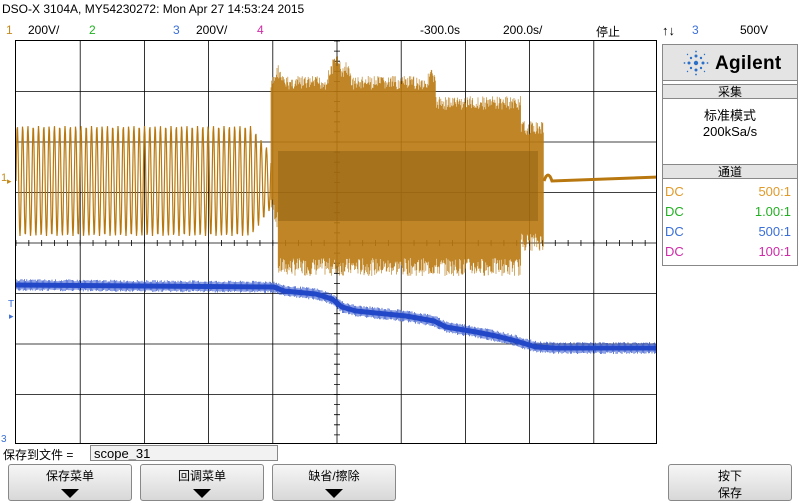  What do you see at coordinates (730, 194) in the screenshot?
I see `channel-row-1: DC 500:1` at bounding box center [730, 194].